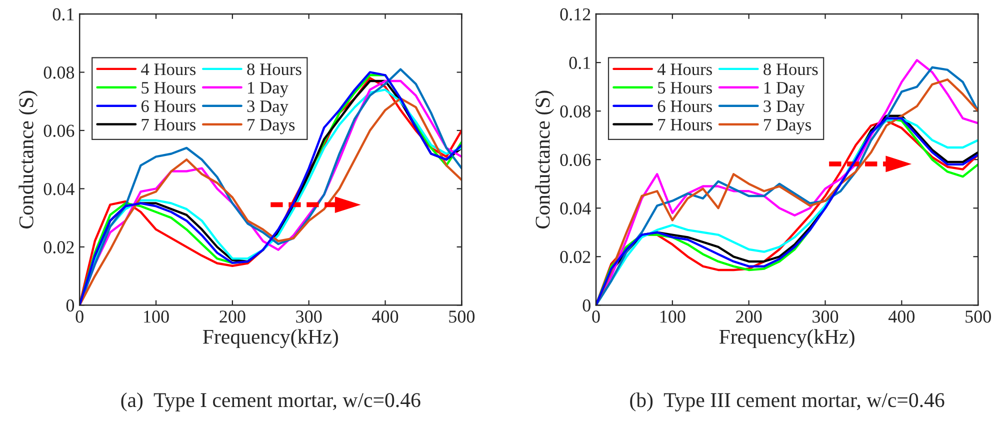 The image size is (995, 425). Describe the element at coordinates (270, 402) in the screenshot. I see `text: (a) Type I cement mortar, w/c=0.46` at that location.